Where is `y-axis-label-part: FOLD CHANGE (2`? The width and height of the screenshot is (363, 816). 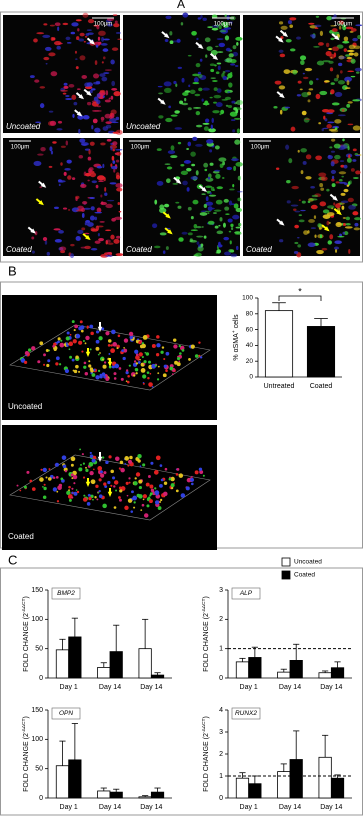
y-axis-label-part: FOLD CHANGE (2 is located at coordinates (26, 642).